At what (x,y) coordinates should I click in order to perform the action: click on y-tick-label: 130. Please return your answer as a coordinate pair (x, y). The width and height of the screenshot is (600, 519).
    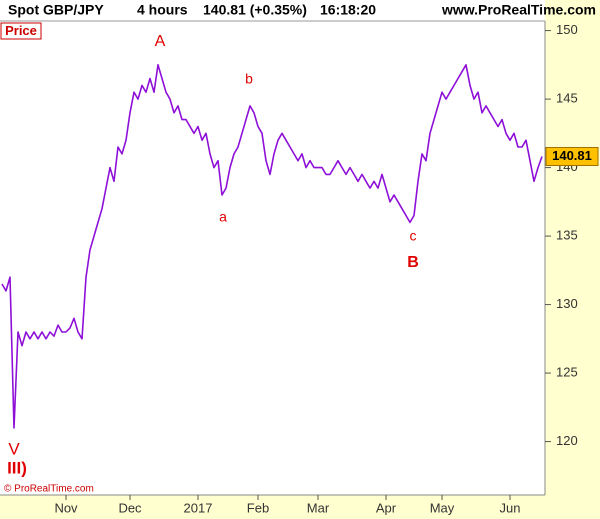
    Looking at the image, I should click on (567, 303).